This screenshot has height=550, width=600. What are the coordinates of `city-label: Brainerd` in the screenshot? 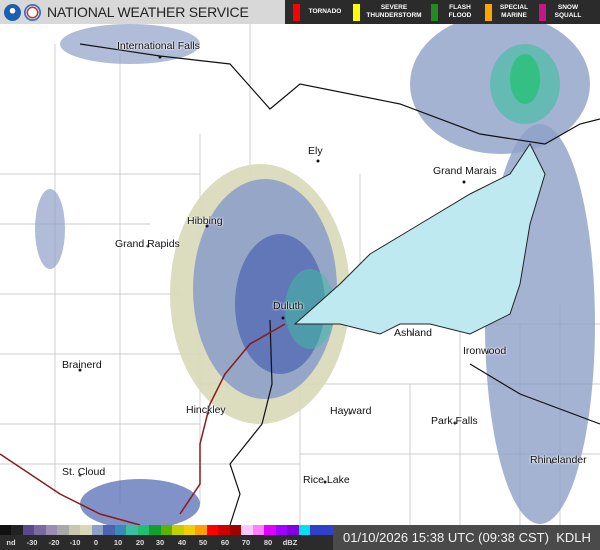 It's located at (82, 365).